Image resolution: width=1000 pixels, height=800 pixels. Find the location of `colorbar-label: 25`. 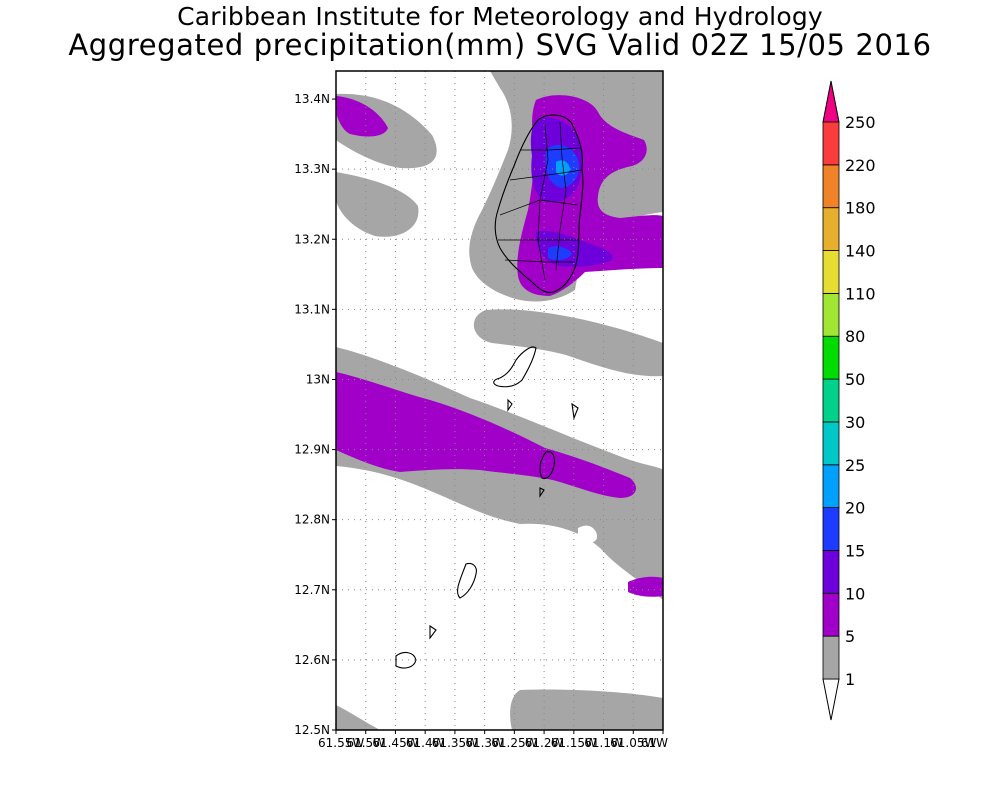

colorbar-label: 25 is located at coordinates (855, 465).